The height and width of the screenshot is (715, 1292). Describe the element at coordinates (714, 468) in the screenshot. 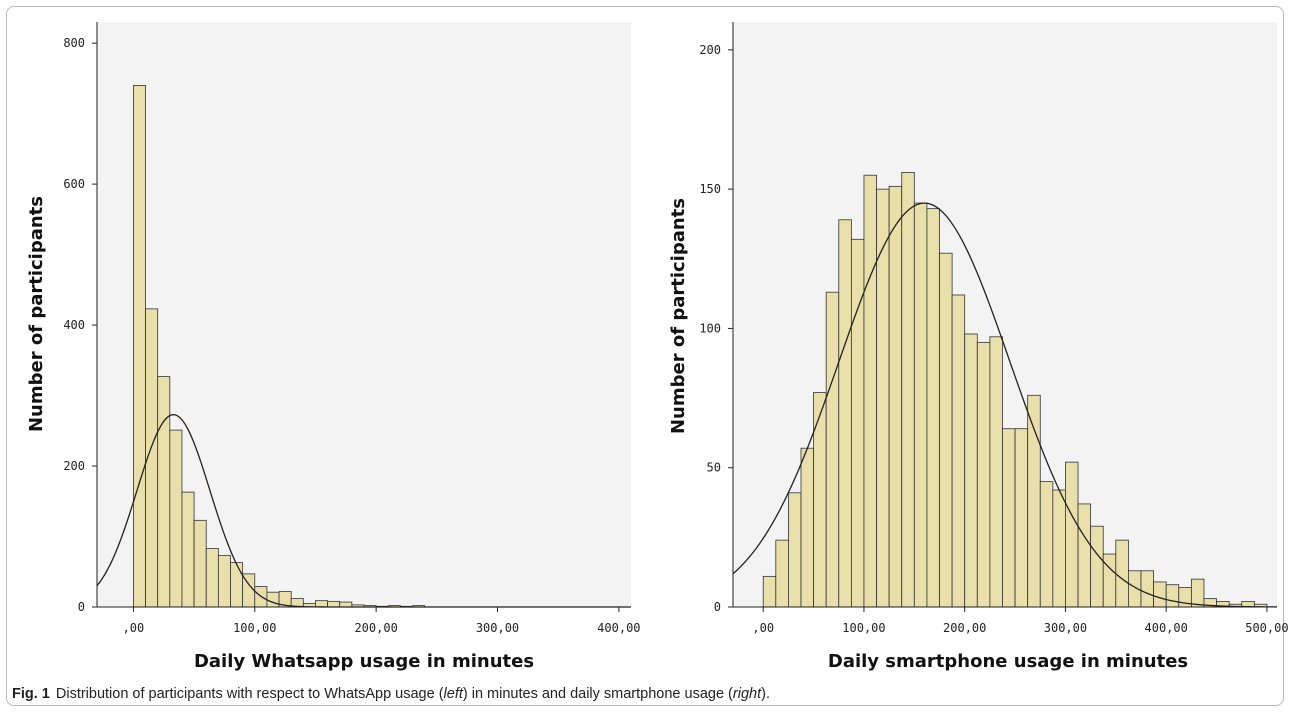

I see `y-tick-label: 50` at that location.